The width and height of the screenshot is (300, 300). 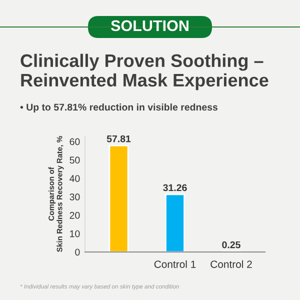 I want to click on chart-subtitle: • Up to 57.81% reduction in visible redness, so click(x=119, y=108).